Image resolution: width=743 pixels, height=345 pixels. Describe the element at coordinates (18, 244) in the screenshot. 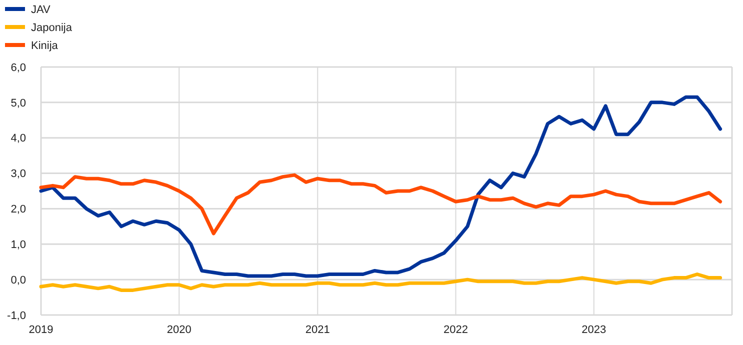

I see `y-tick-label: 1,0` at that location.